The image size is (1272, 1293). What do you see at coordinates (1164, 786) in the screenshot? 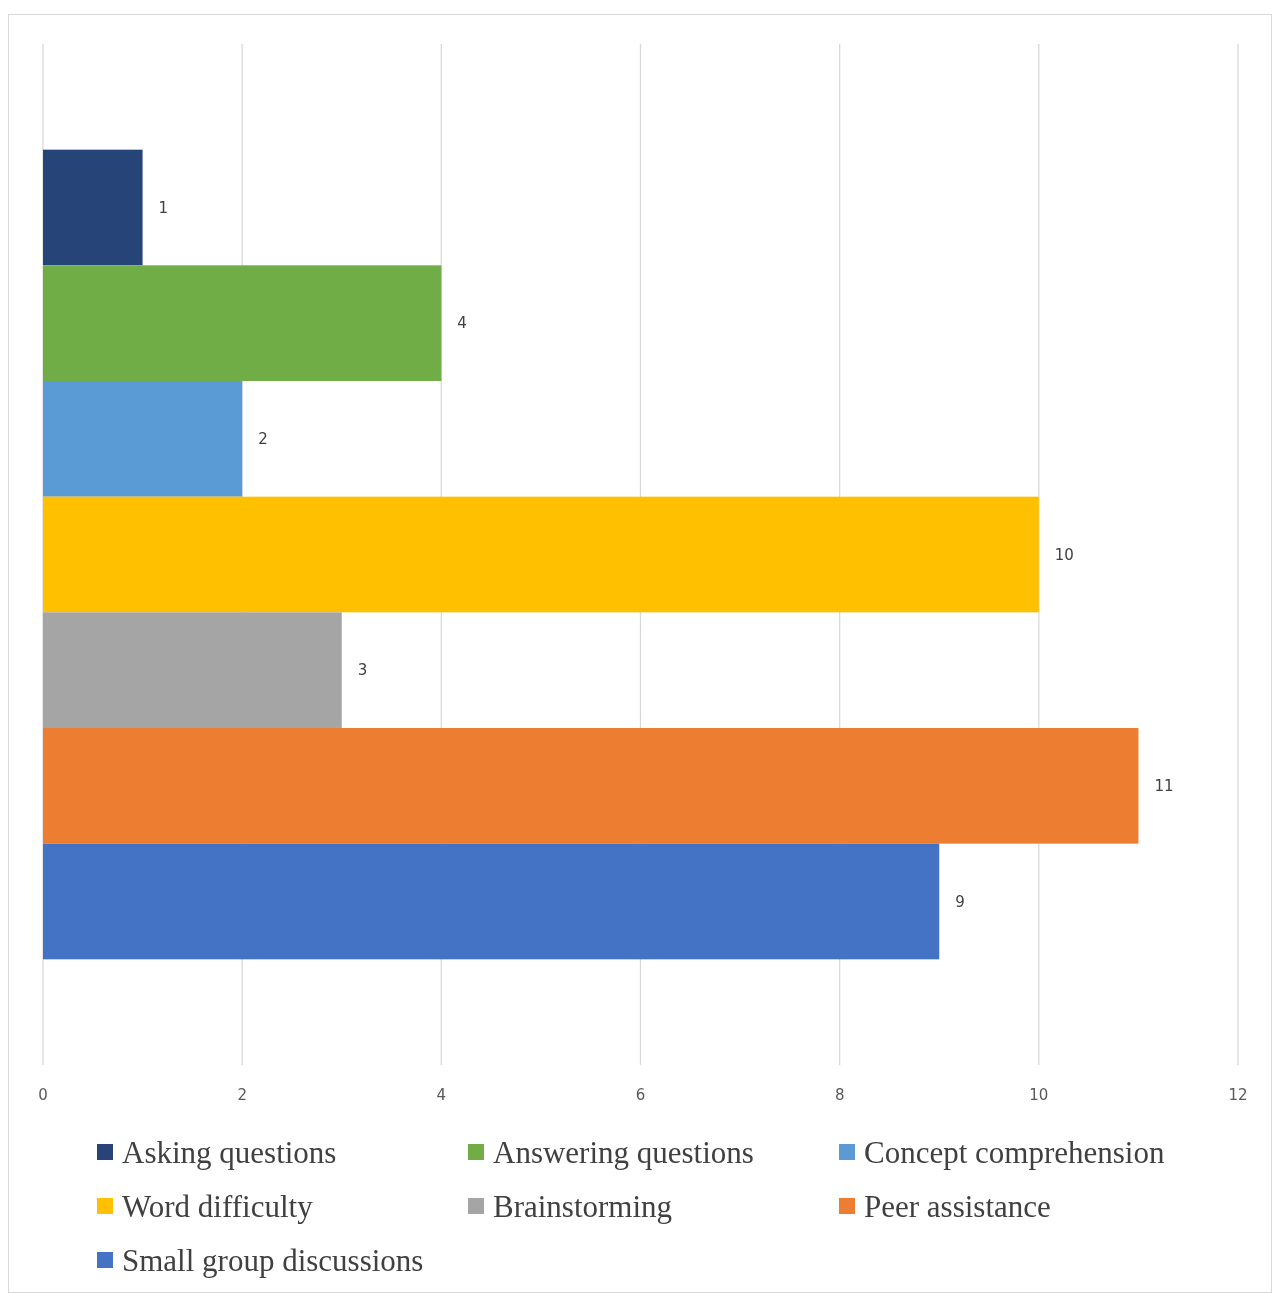
I see `data-label: 11` at bounding box center [1164, 786].